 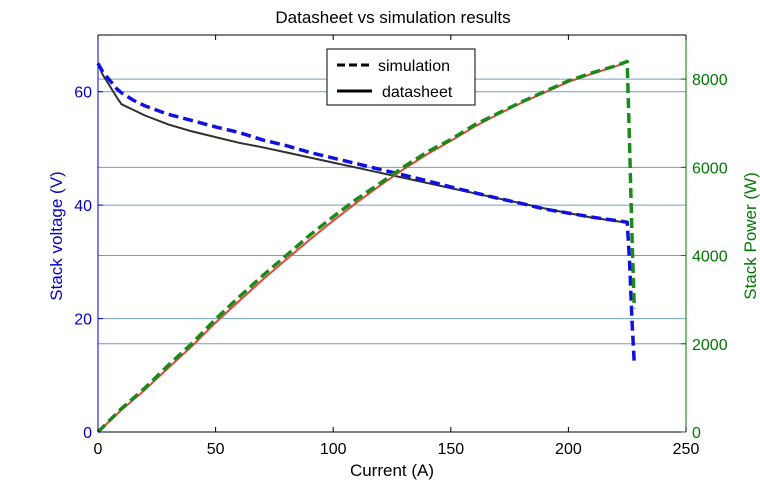 I want to click on y-left-tick-label: 60, so click(x=83, y=93).